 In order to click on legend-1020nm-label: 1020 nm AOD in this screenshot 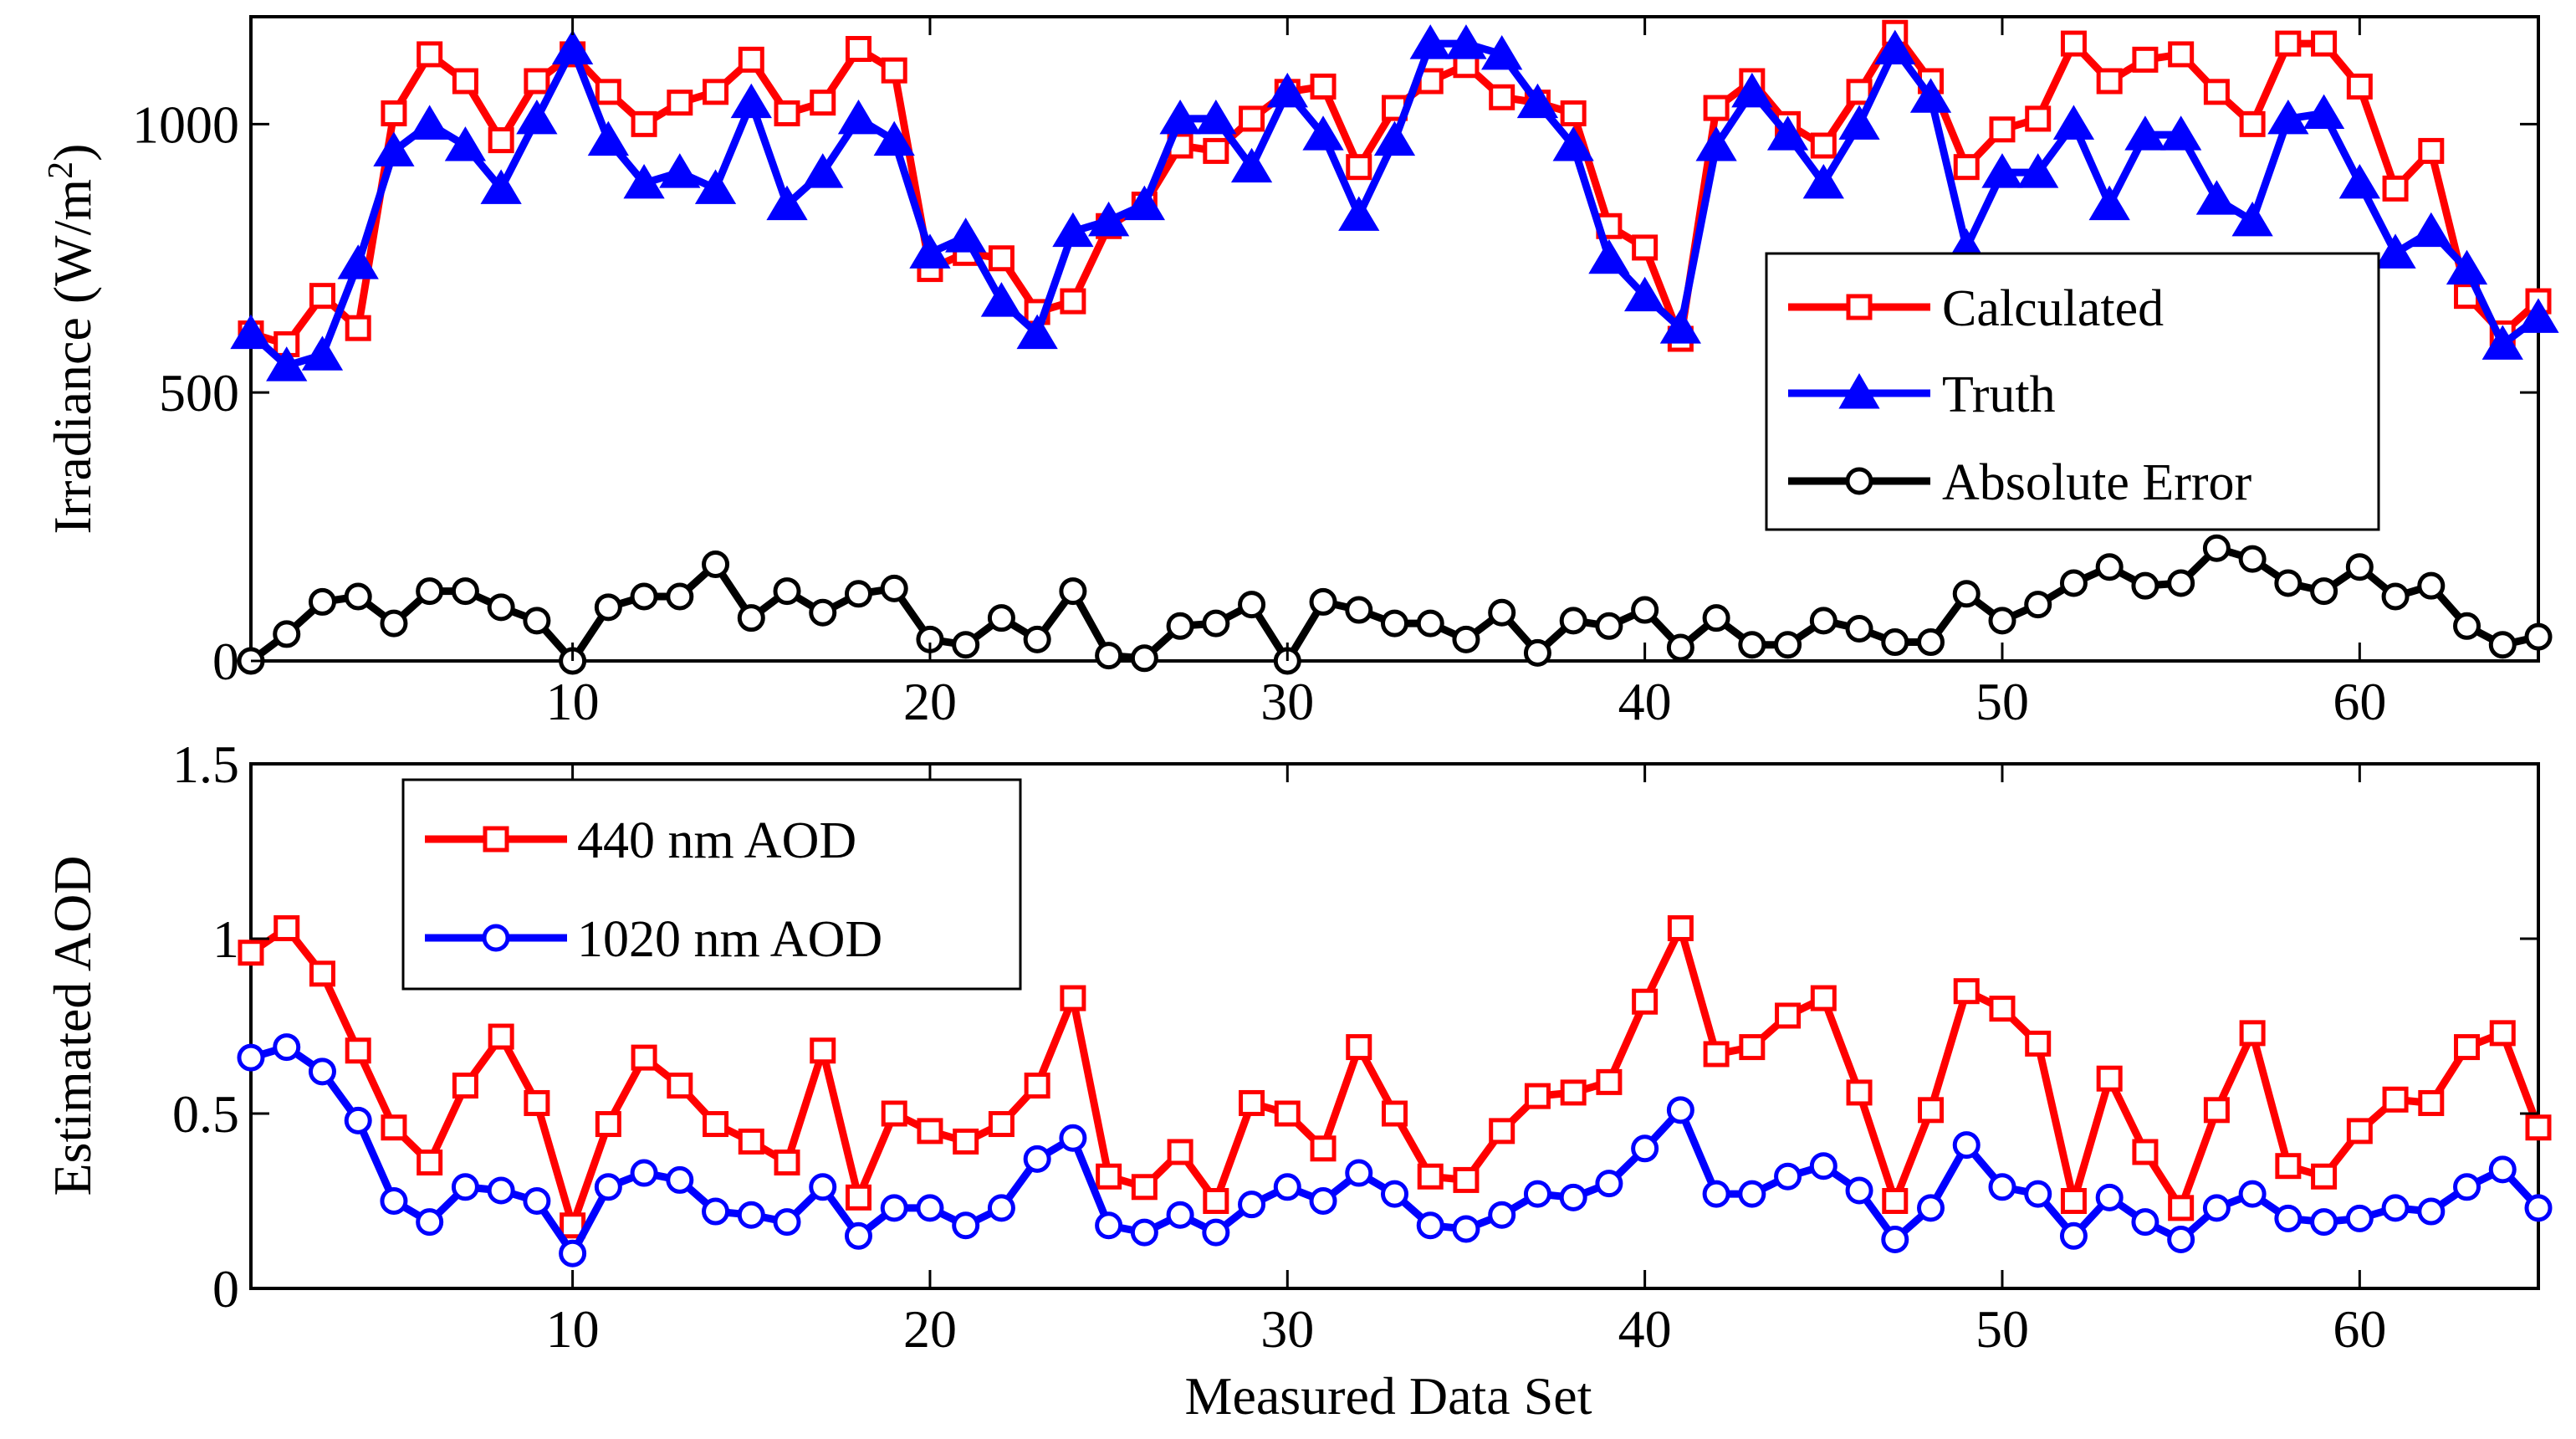, I will do `click(729, 940)`.